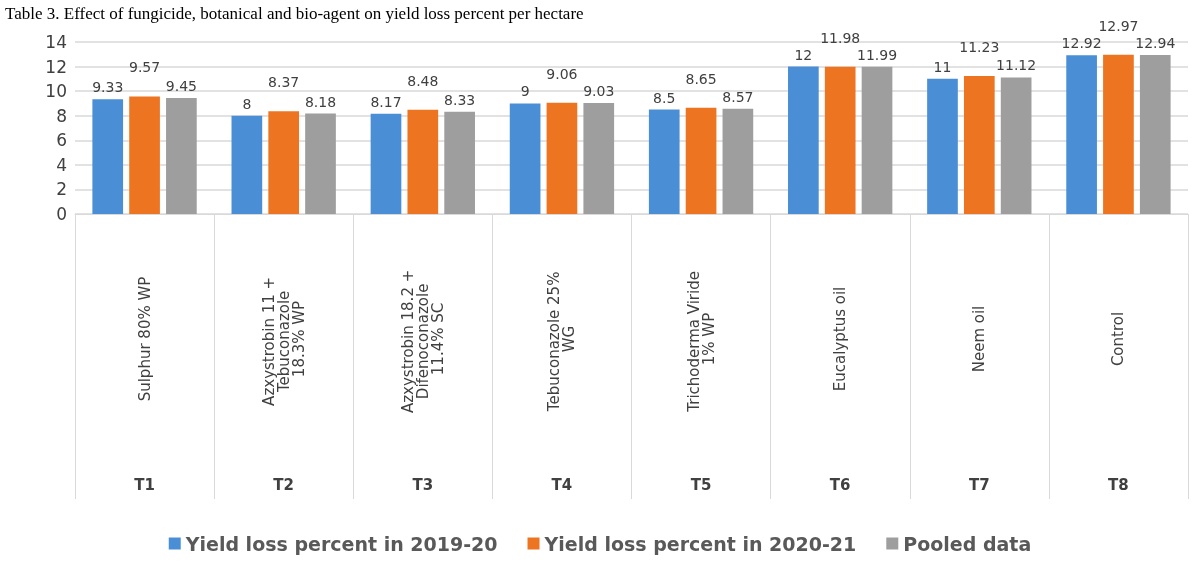 This screenshot has width=1200, height=568. I want to click on data-label: 9.33, so click(108, 87).